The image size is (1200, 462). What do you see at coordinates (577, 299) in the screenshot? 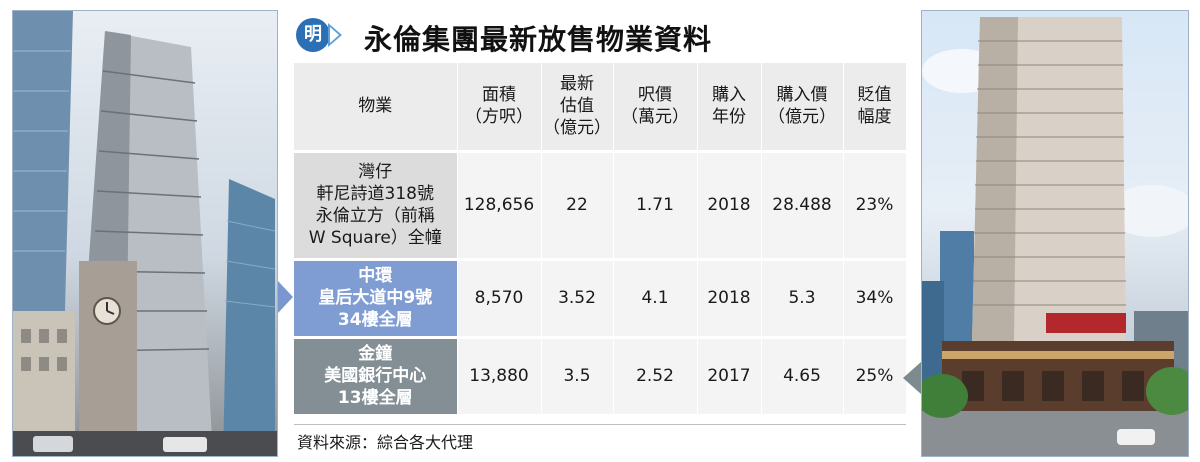
I see `valuation-cell: 3.52` at bounding box center [577, 299].